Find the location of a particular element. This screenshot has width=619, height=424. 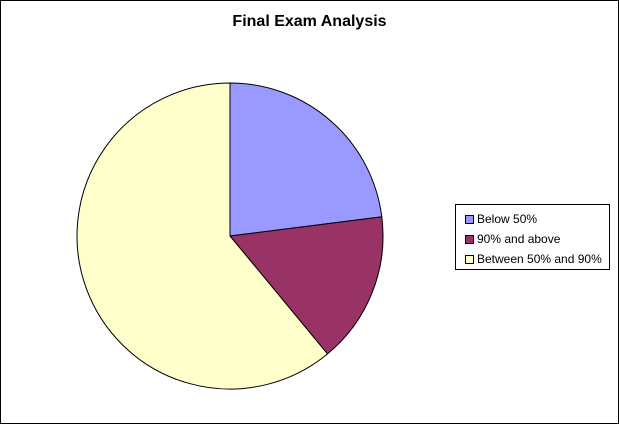

legend-label: Between 50% and 90% is located at coordinates (539, 259).